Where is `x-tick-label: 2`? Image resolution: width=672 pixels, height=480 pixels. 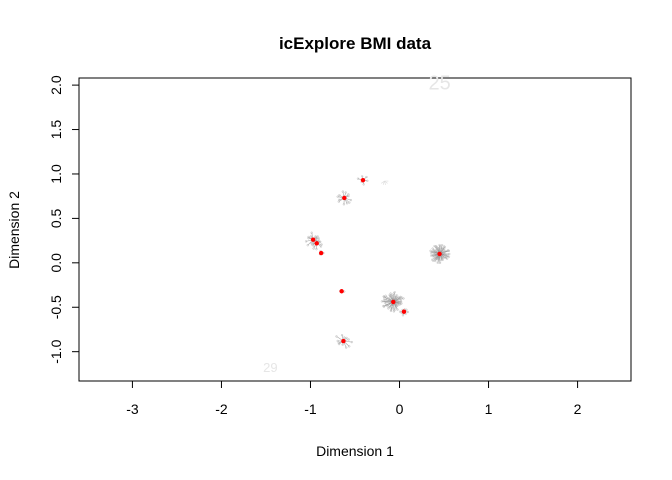
x-tick-label: 2 is located at coordinates (578, 409).